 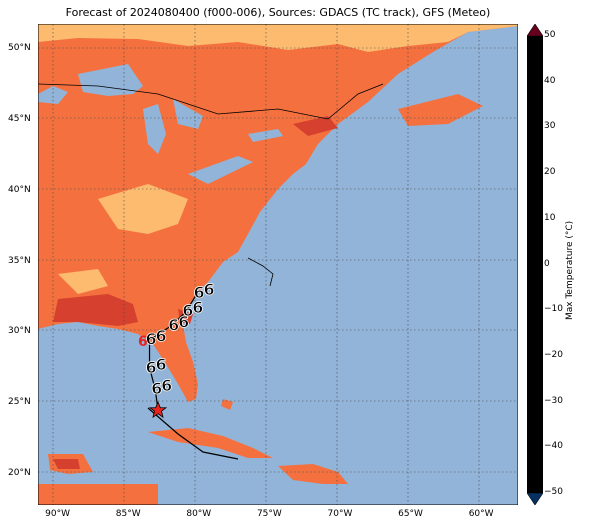 What do you see at coordinates (19, 189) in the screenshot?
I see `y-tick-label: 40°N` at bounding box center [19, 189].